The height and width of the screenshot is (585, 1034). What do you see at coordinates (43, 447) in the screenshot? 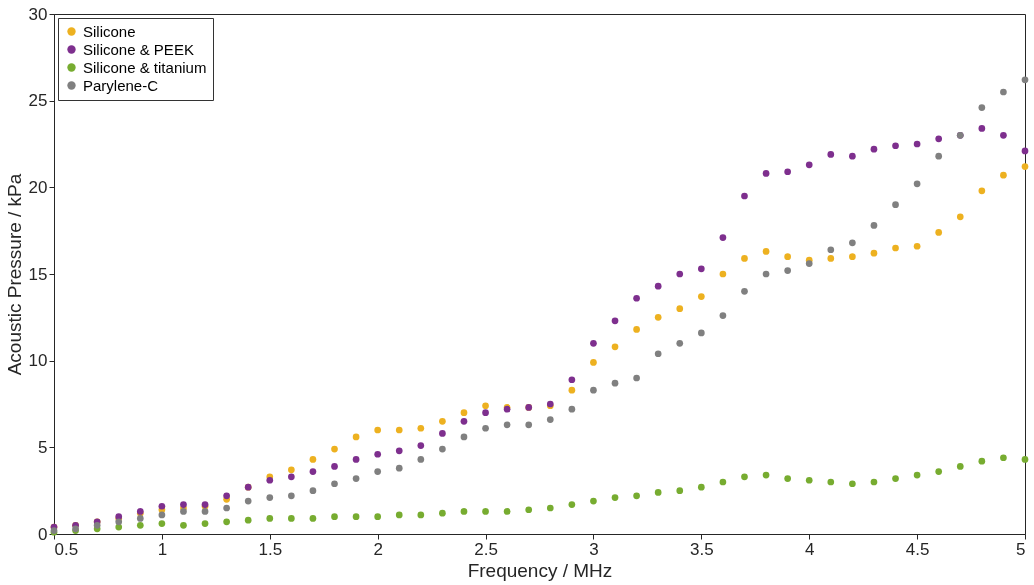
I see `y-tick-label: 5` at bounding box center [43, 447].